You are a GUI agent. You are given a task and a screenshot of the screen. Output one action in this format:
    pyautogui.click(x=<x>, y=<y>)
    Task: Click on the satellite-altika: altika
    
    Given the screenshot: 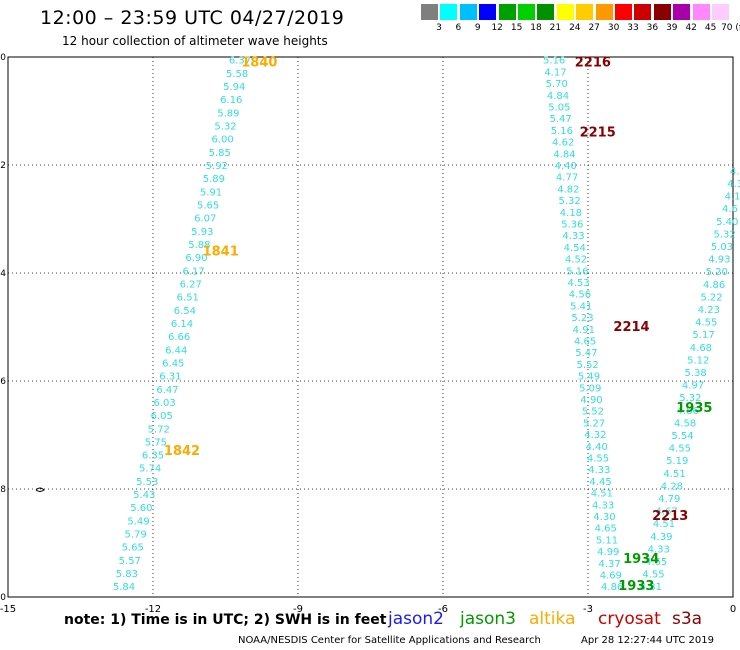 What is the action you would take?
    pyautogui.click(x=552, y=619)
    